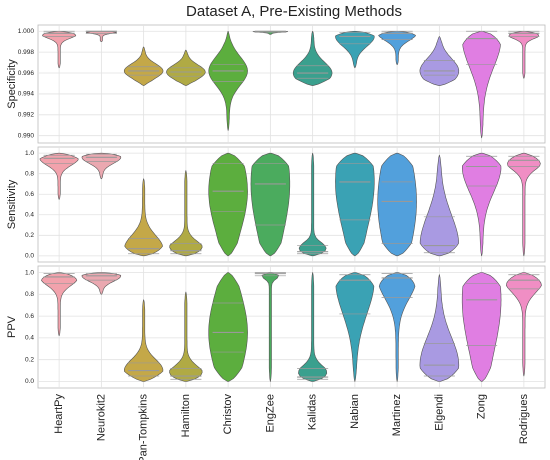 The height and width of the screenshot is (460, 550). Describe the element at coordinates (524, 419) in the screenshot. I see `x-tick-label: Rodrigues` at that location.